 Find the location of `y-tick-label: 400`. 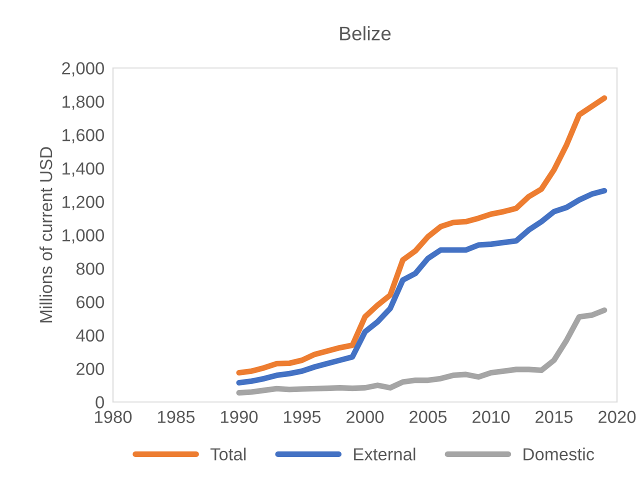

y-tick-label: 400 is located at coordinates (90, 335).